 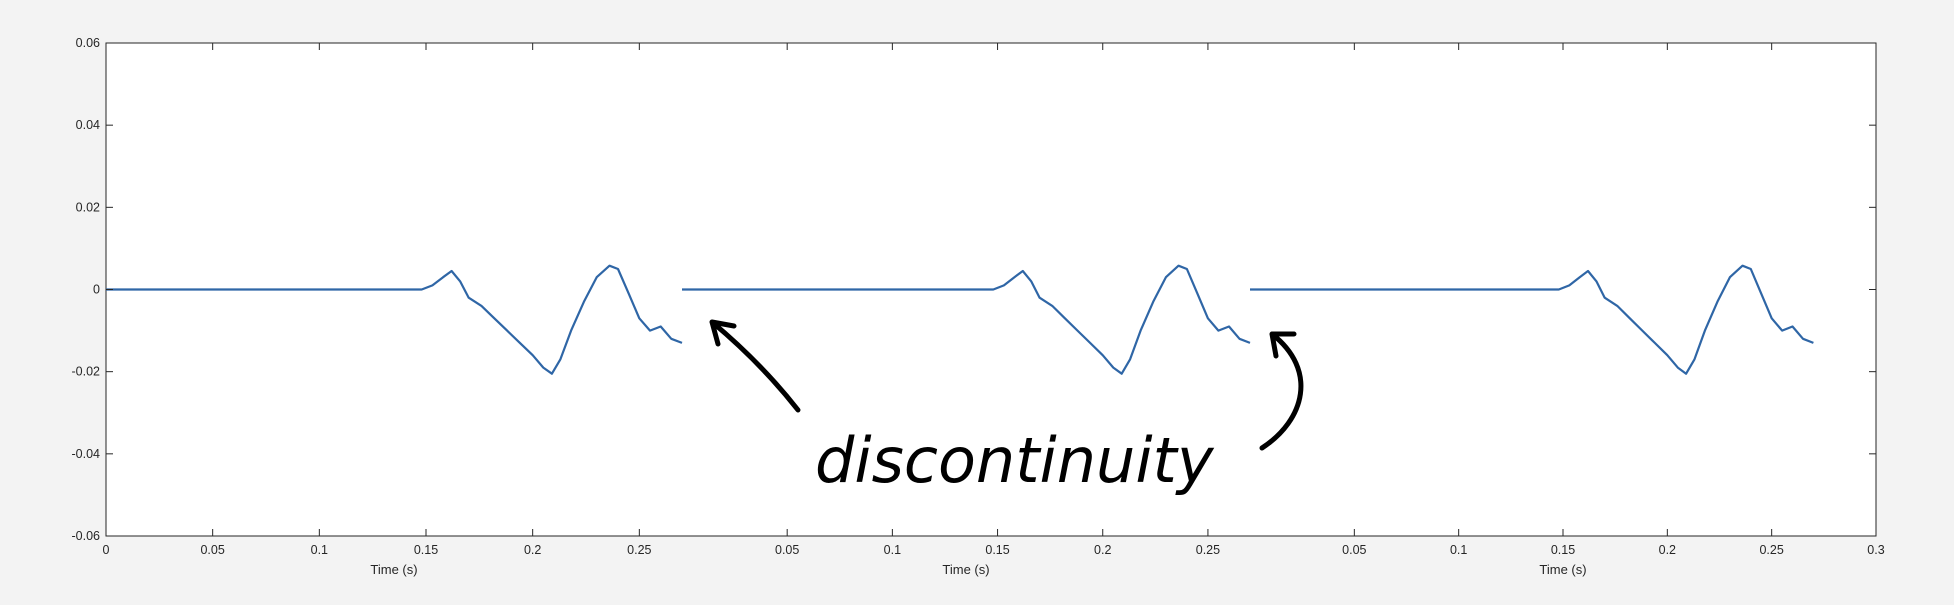 What do you see at coordinates (1281, 391) in the screenshot?
I see `annotation-arrow-right` at bounding box center [1281, 391].